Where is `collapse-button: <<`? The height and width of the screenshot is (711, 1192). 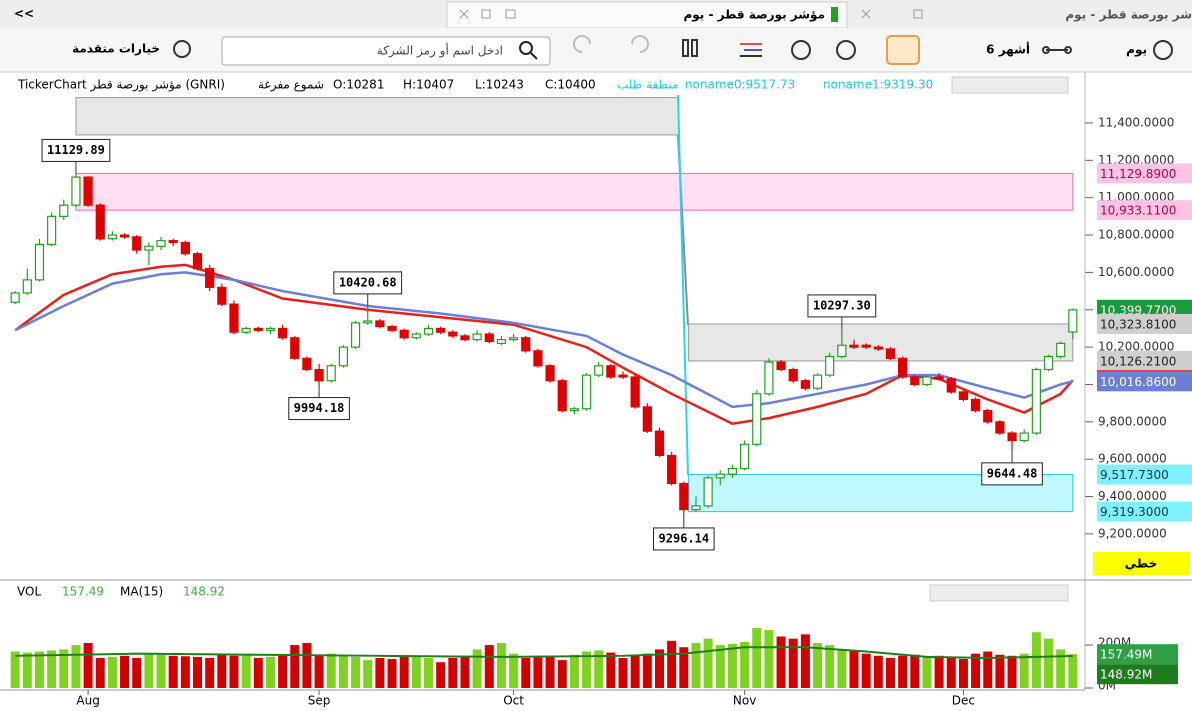 collapse-button: << is located at coordinates (24, 14).